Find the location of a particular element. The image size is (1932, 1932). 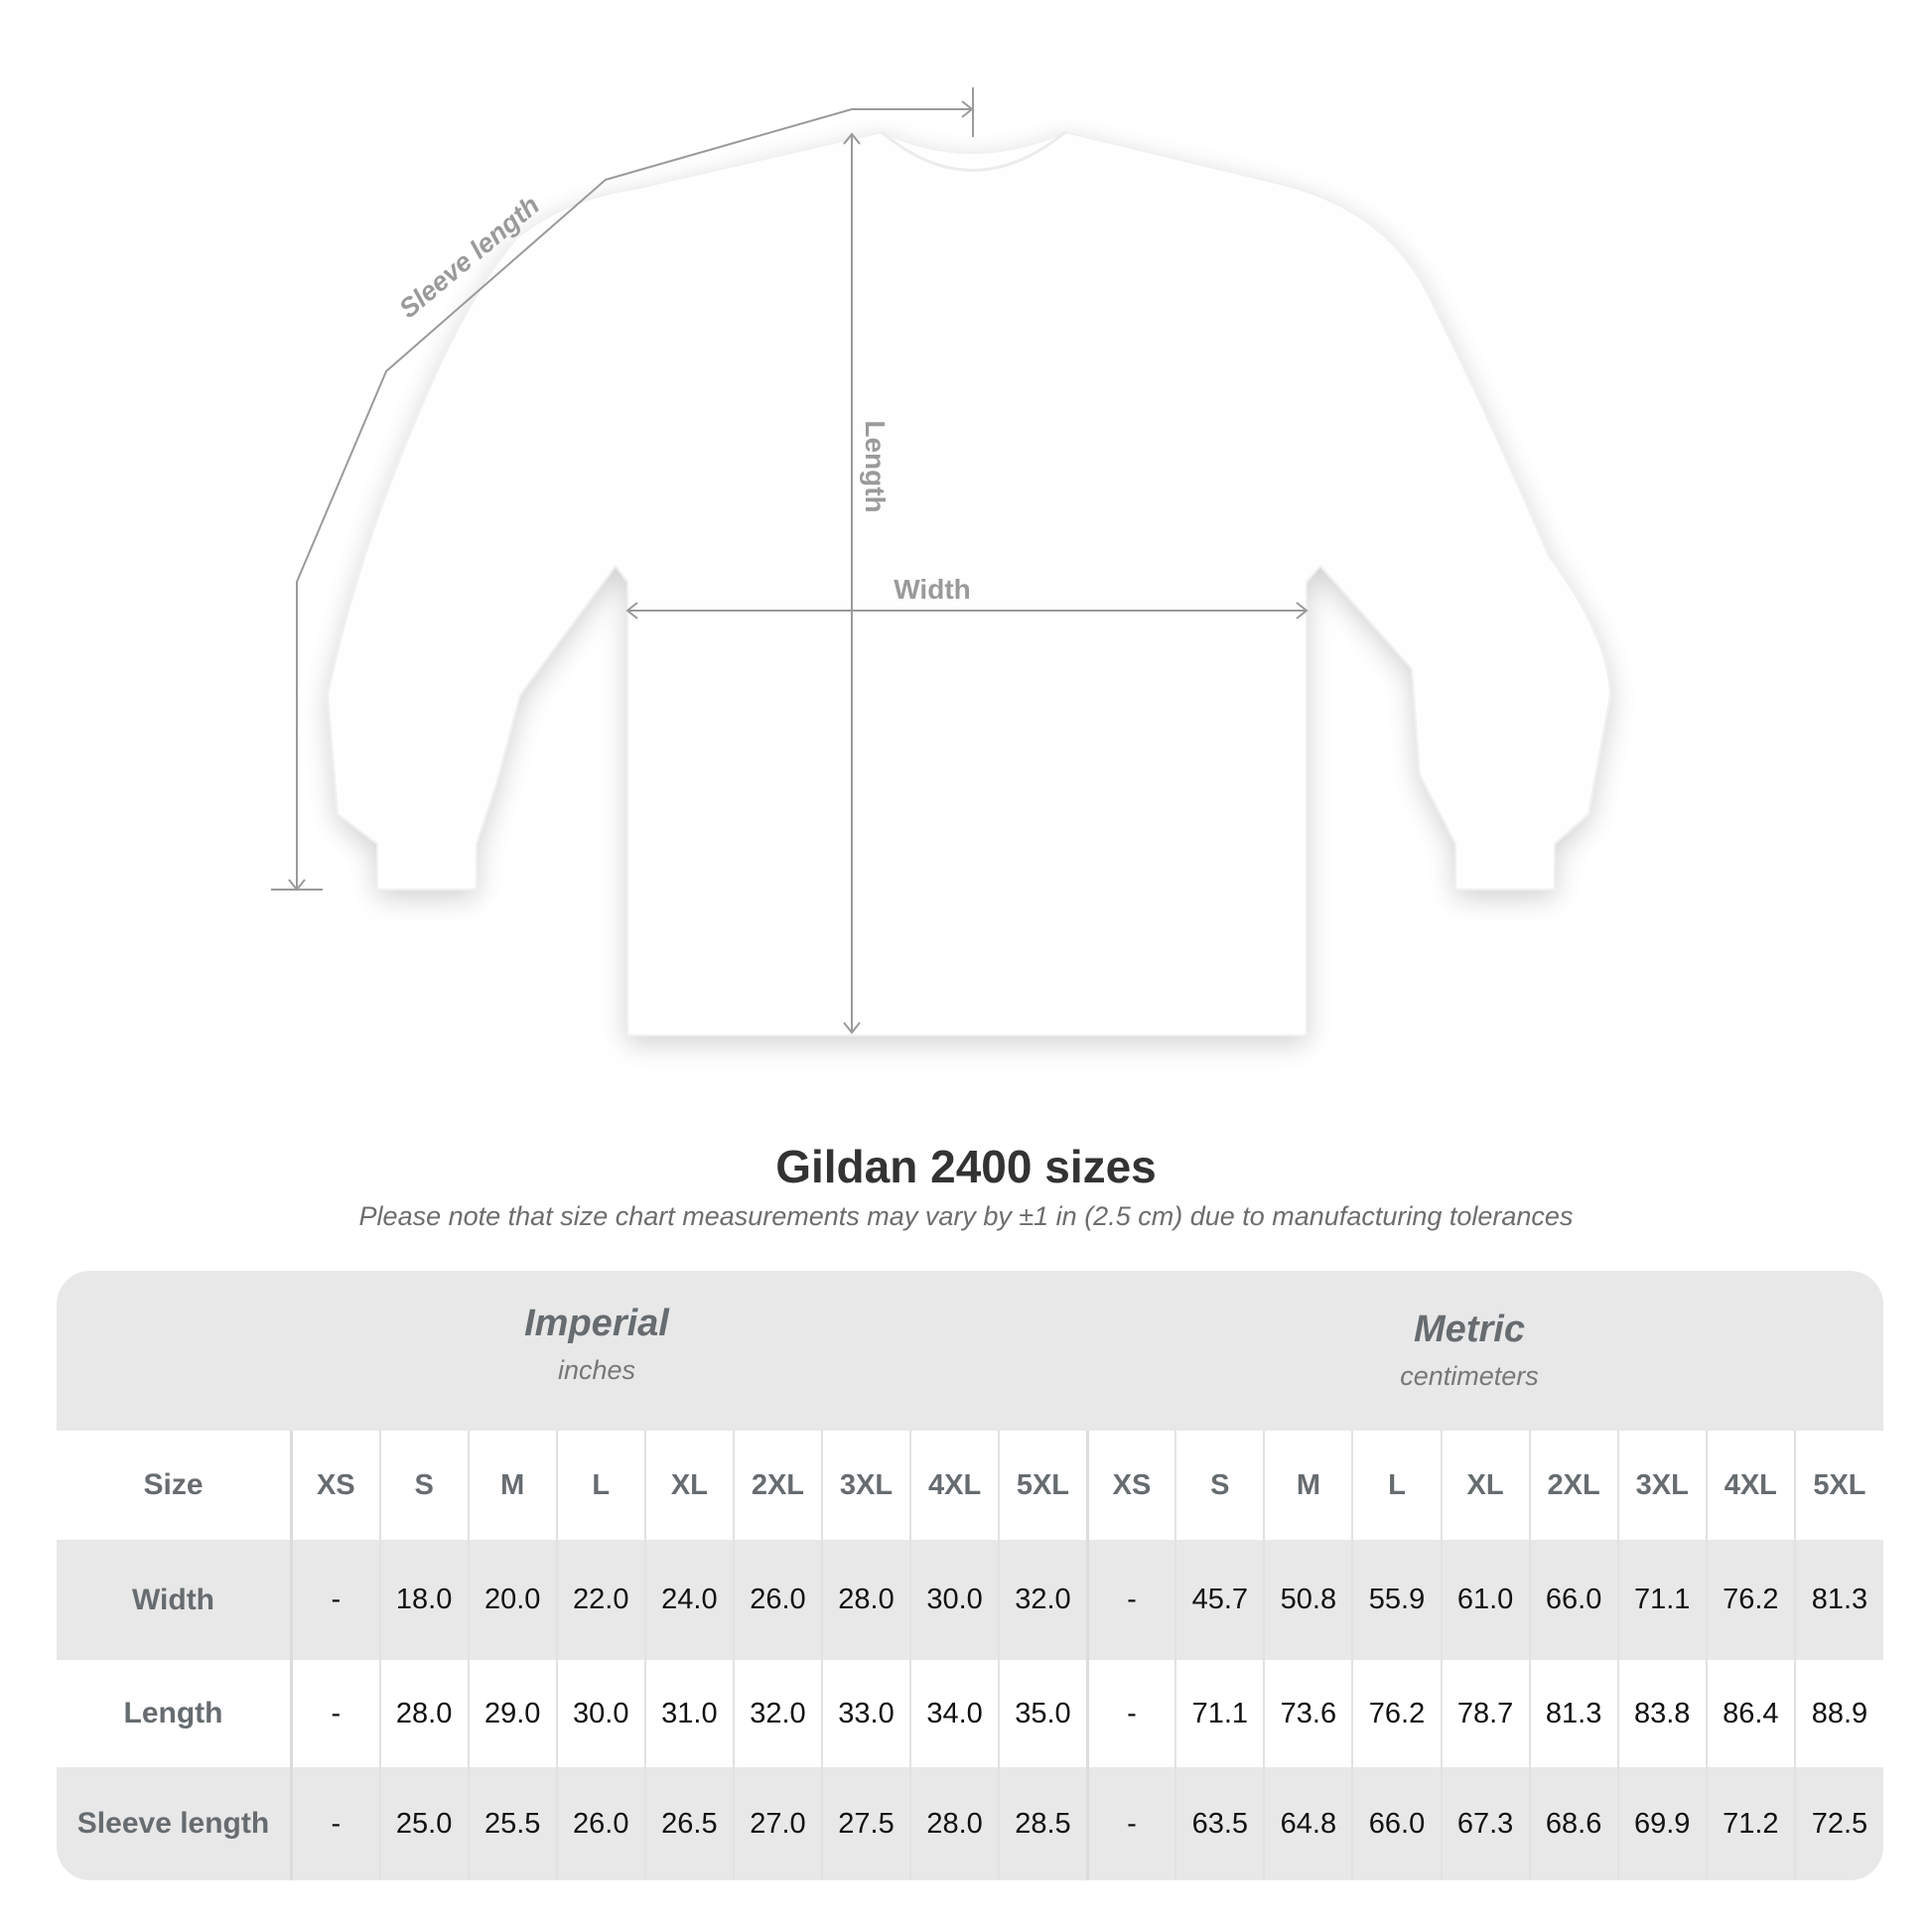

imperial-value: 31.0 is located at coordinates (688, 1714).